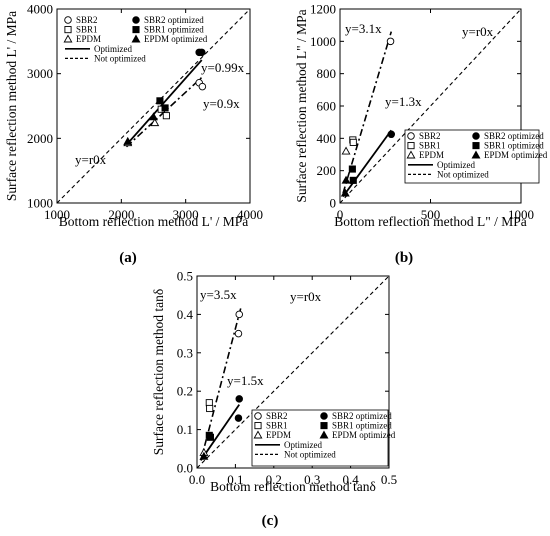 Image resolution: width=550 pixels, height=536 pixels. Describe the element at coordinates (218, 294) in the screenshot. I see `line-equation-label: y=3.5x` at that location.